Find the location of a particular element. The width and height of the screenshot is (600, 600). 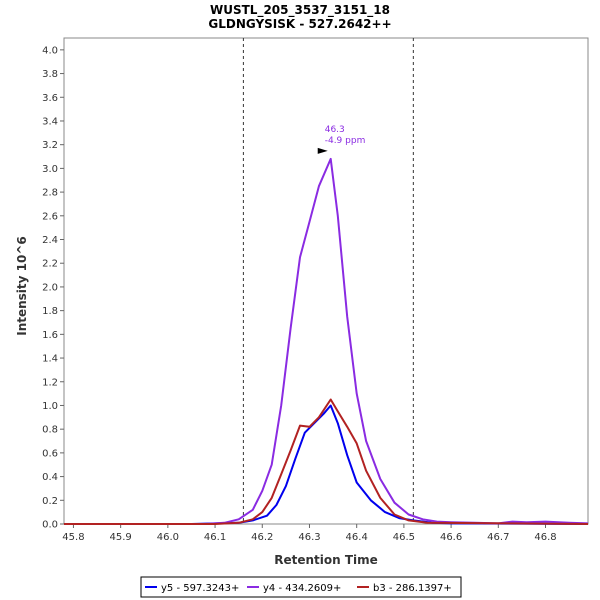

x-tick-label: 46.4 is located at coordinates (357, 537).